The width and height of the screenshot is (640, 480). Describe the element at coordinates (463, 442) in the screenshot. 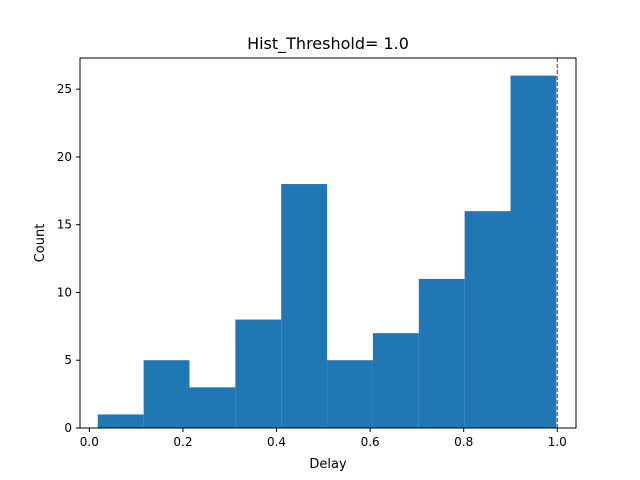

I see `x-tick-label: 0.8` at that location.